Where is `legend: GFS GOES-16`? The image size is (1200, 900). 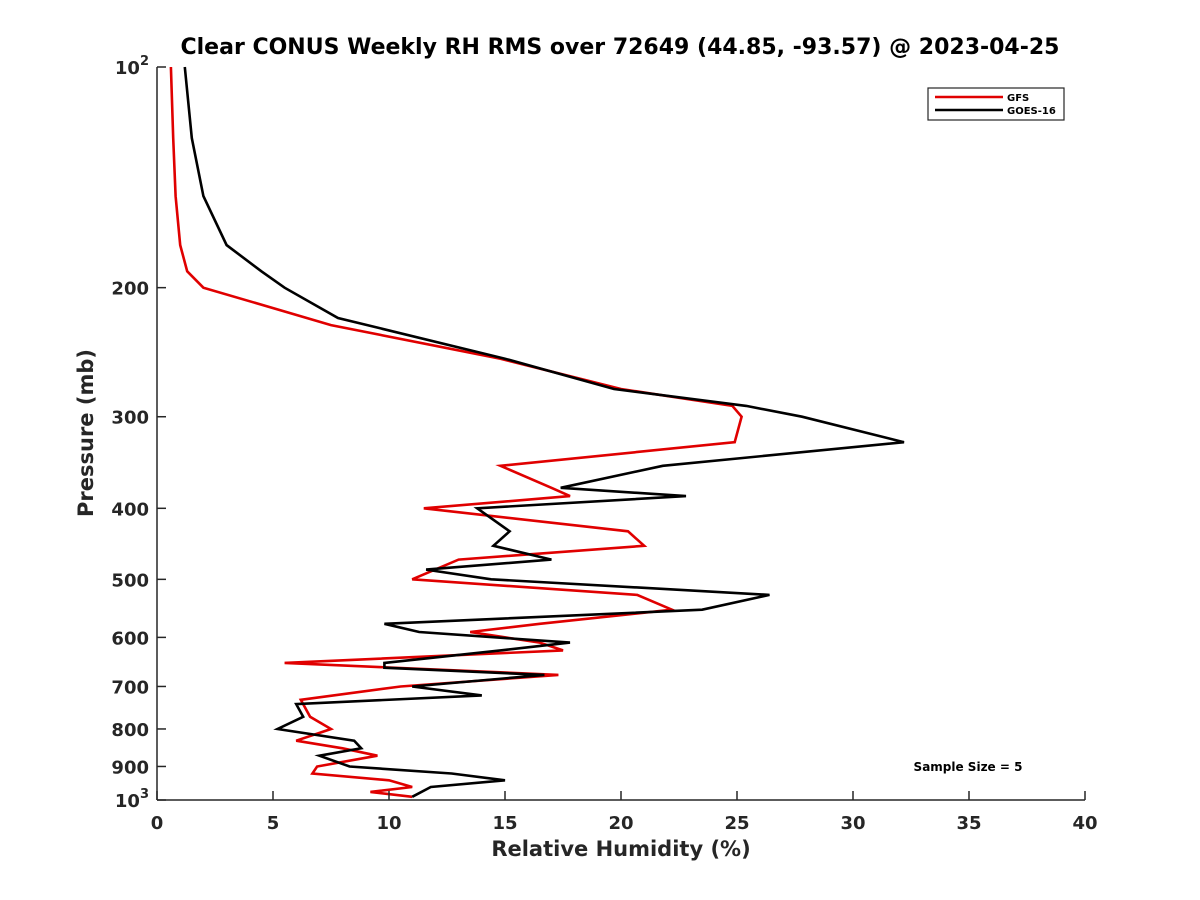 legend: GFS GOES-16 is located at coordinates (996, 104).